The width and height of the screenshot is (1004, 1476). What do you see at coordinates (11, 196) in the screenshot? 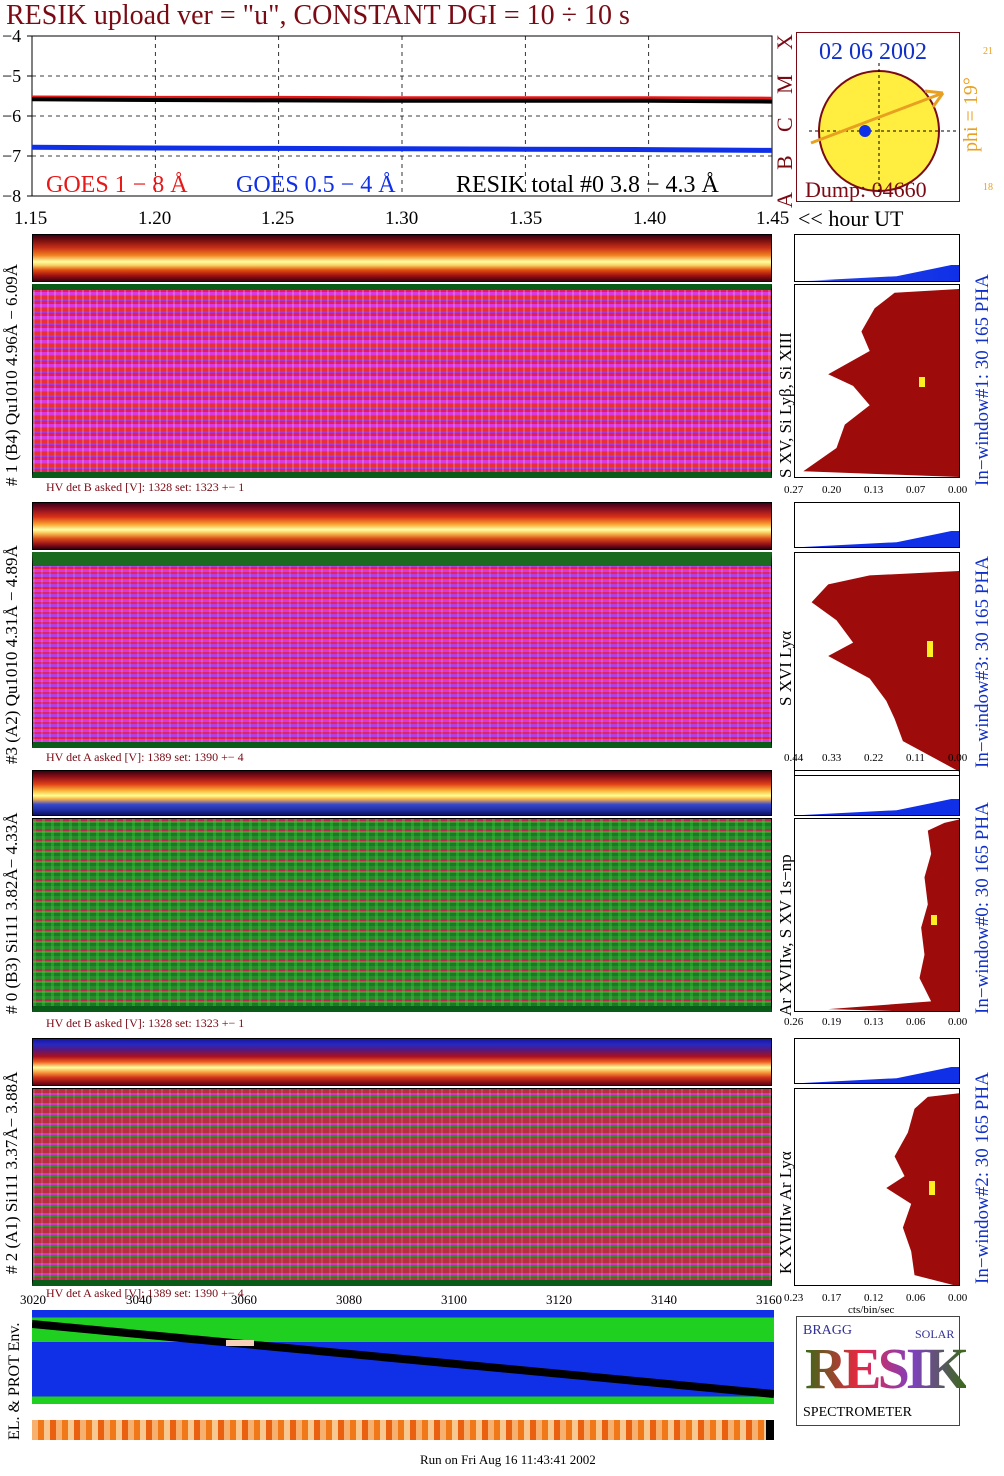
I see `y-tick-label: −8` at bounding box center [11, 196].